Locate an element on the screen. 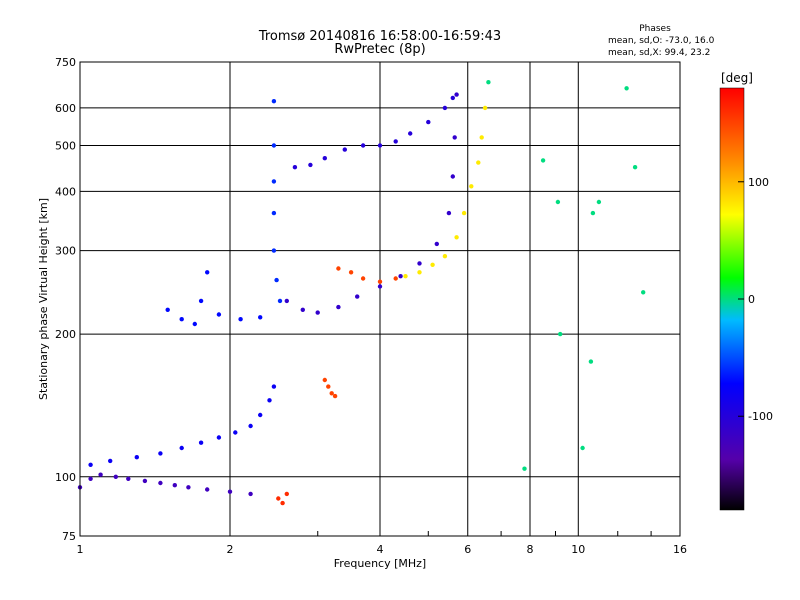 The image size is (800, 600). y-axis-label: Stationary phase Virtual Height [km] is located at coordinates (43, 299).